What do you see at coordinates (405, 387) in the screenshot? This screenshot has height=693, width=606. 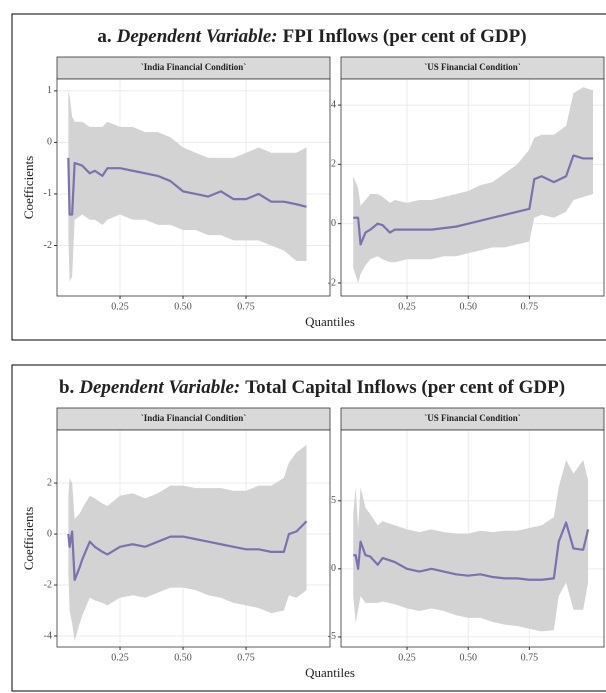 I see `title-text: Total Capital Inflows (per cent of GDP)` at bounding box center [405, 387].